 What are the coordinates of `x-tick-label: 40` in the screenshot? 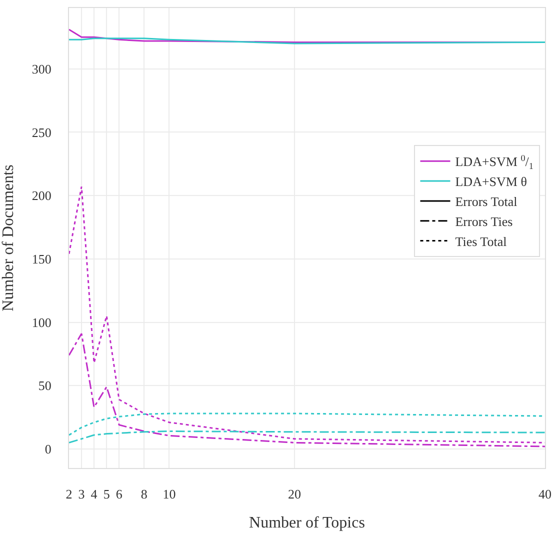 It's located at (545, 494).